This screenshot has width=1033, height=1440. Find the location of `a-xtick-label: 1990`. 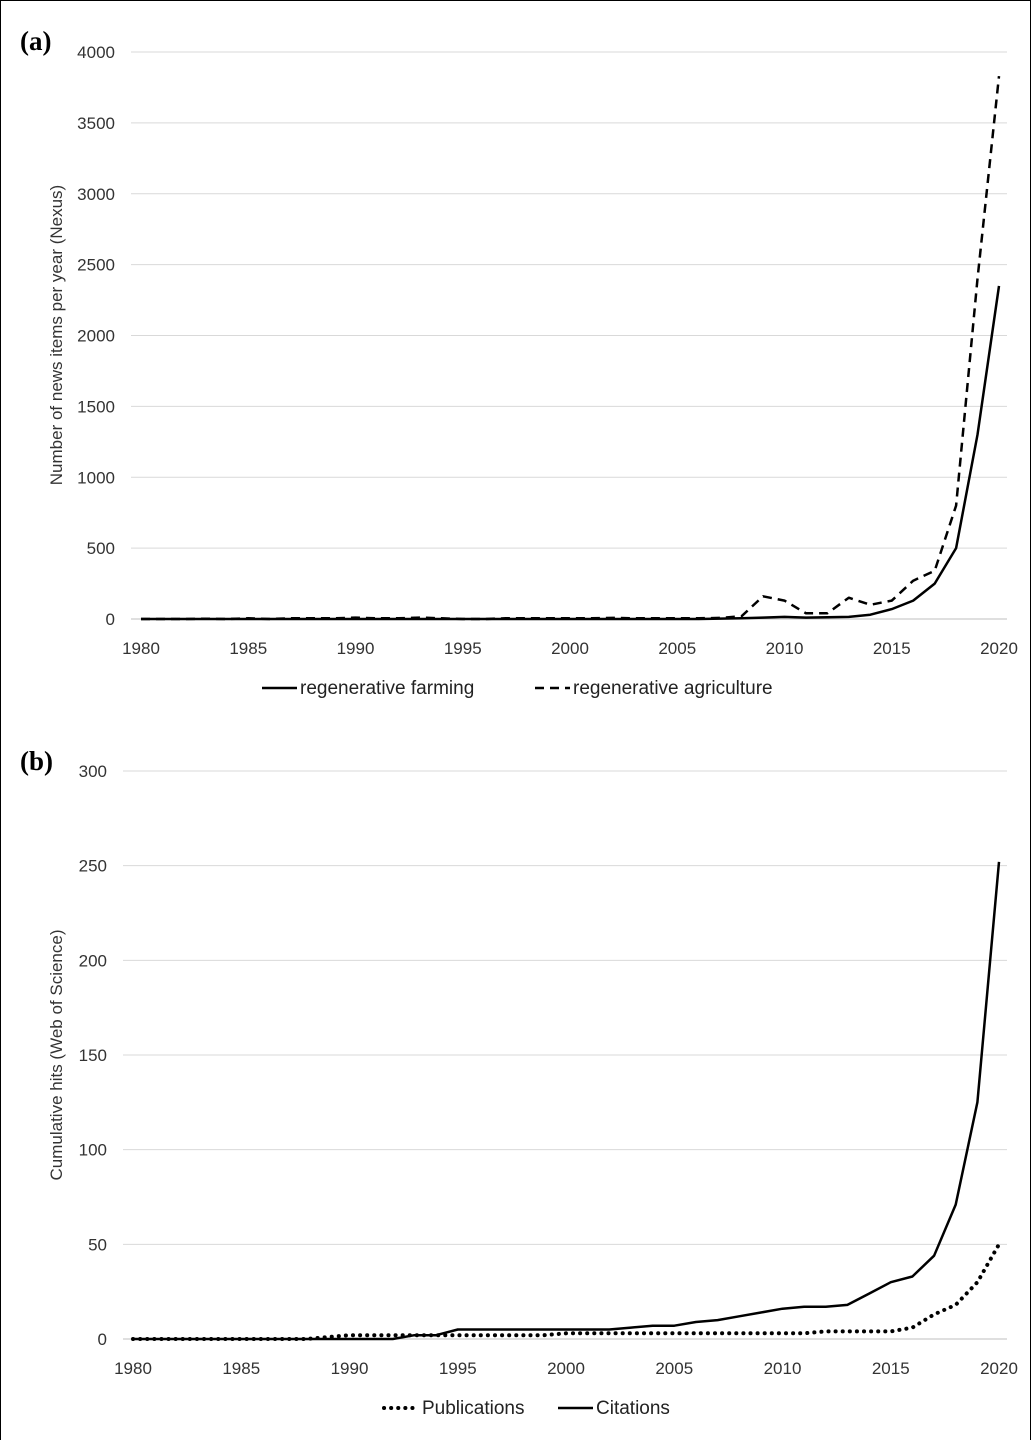

a-xtick-label: 1990 is located at coordinates (356, 648).